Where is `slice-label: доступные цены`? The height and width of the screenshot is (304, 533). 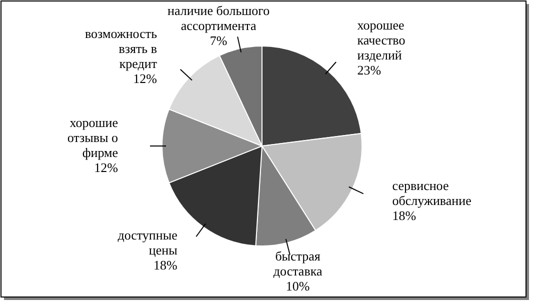
slice-label: доступные цены is located at coordinates (148, 243).